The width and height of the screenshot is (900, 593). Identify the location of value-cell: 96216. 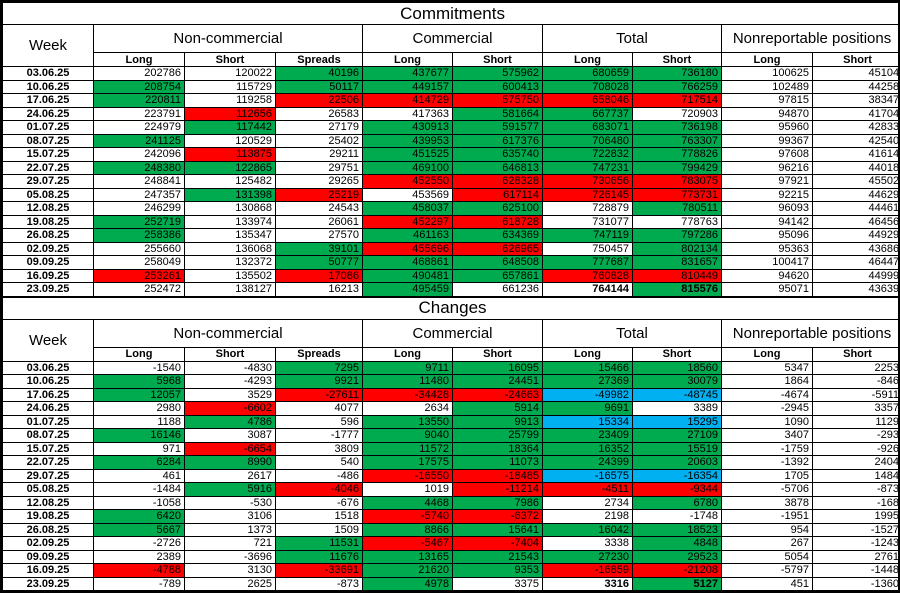
(767, 167).